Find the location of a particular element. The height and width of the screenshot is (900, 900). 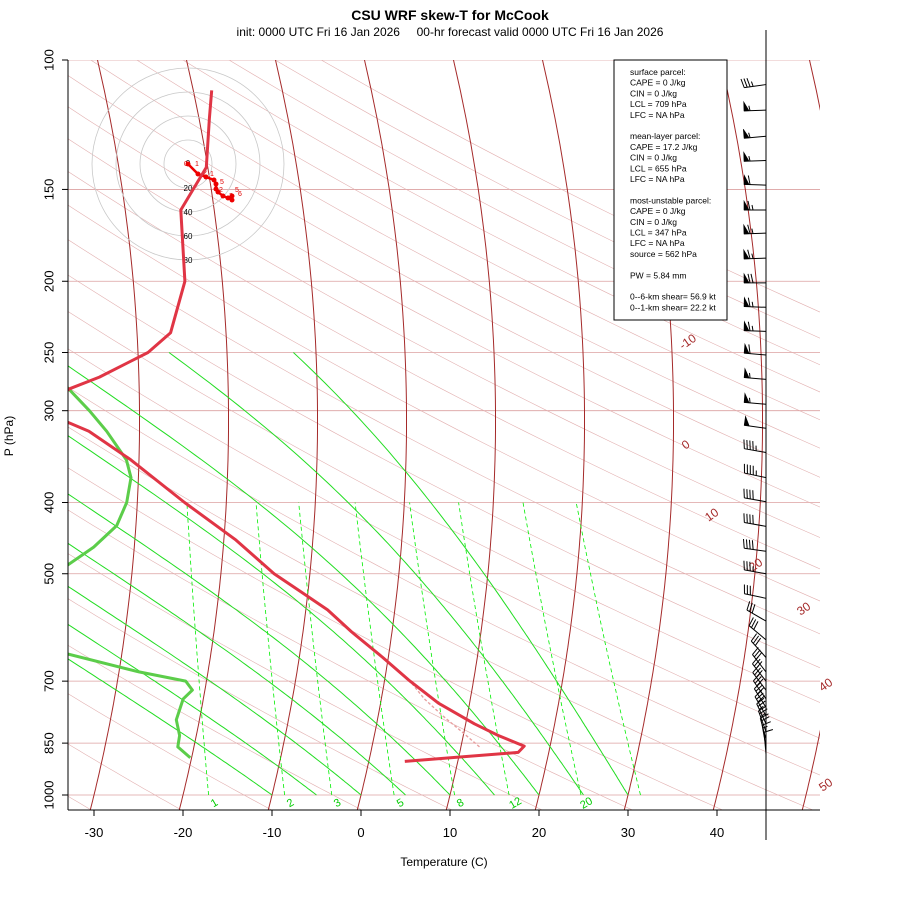

wind-barbs is located at coordinates (757, 416).